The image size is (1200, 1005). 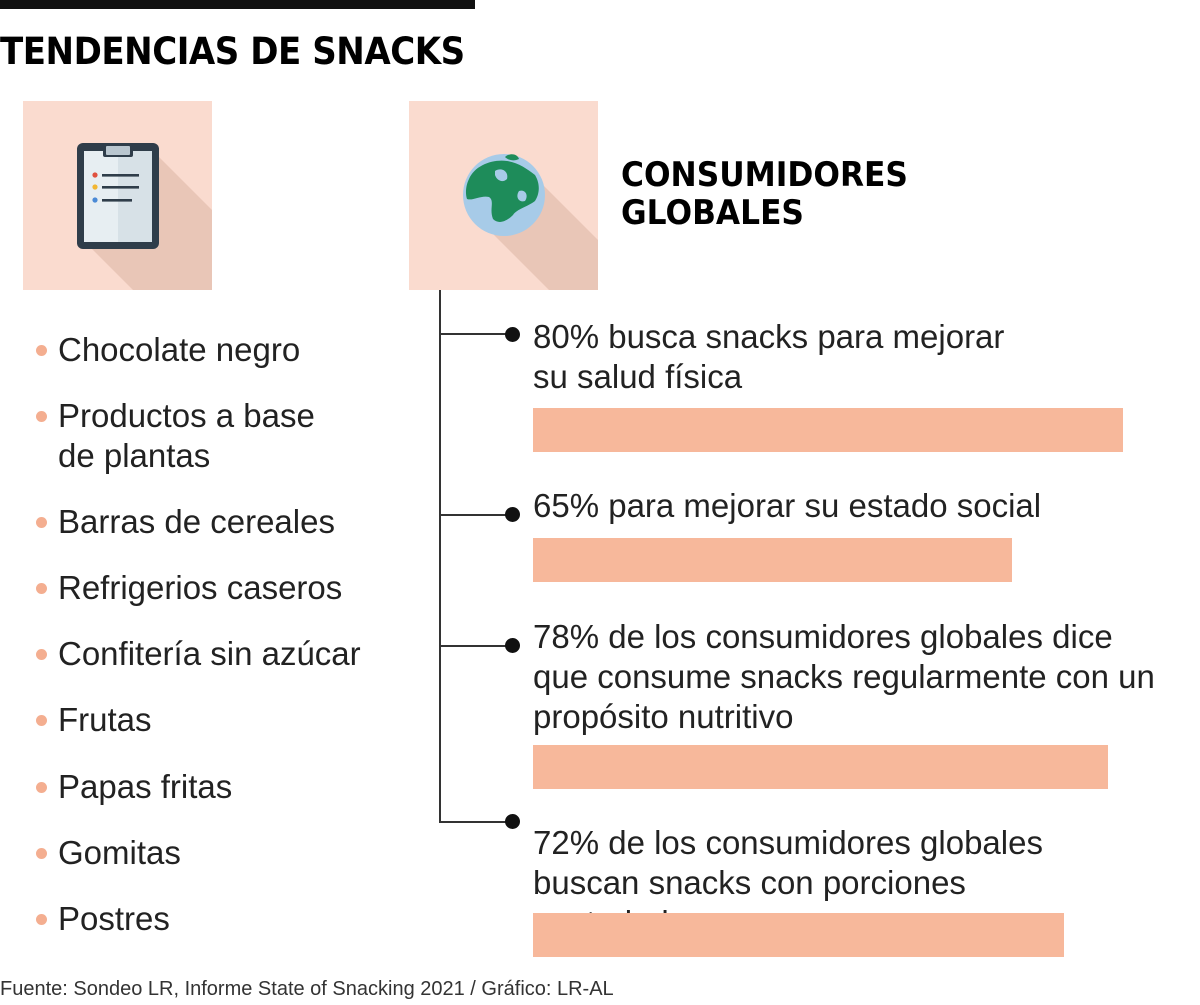 What do you see at coordinates (119, 852) in the screenshot?
I see `list-item-label: Gomitas` at bounding box center [119, 852].